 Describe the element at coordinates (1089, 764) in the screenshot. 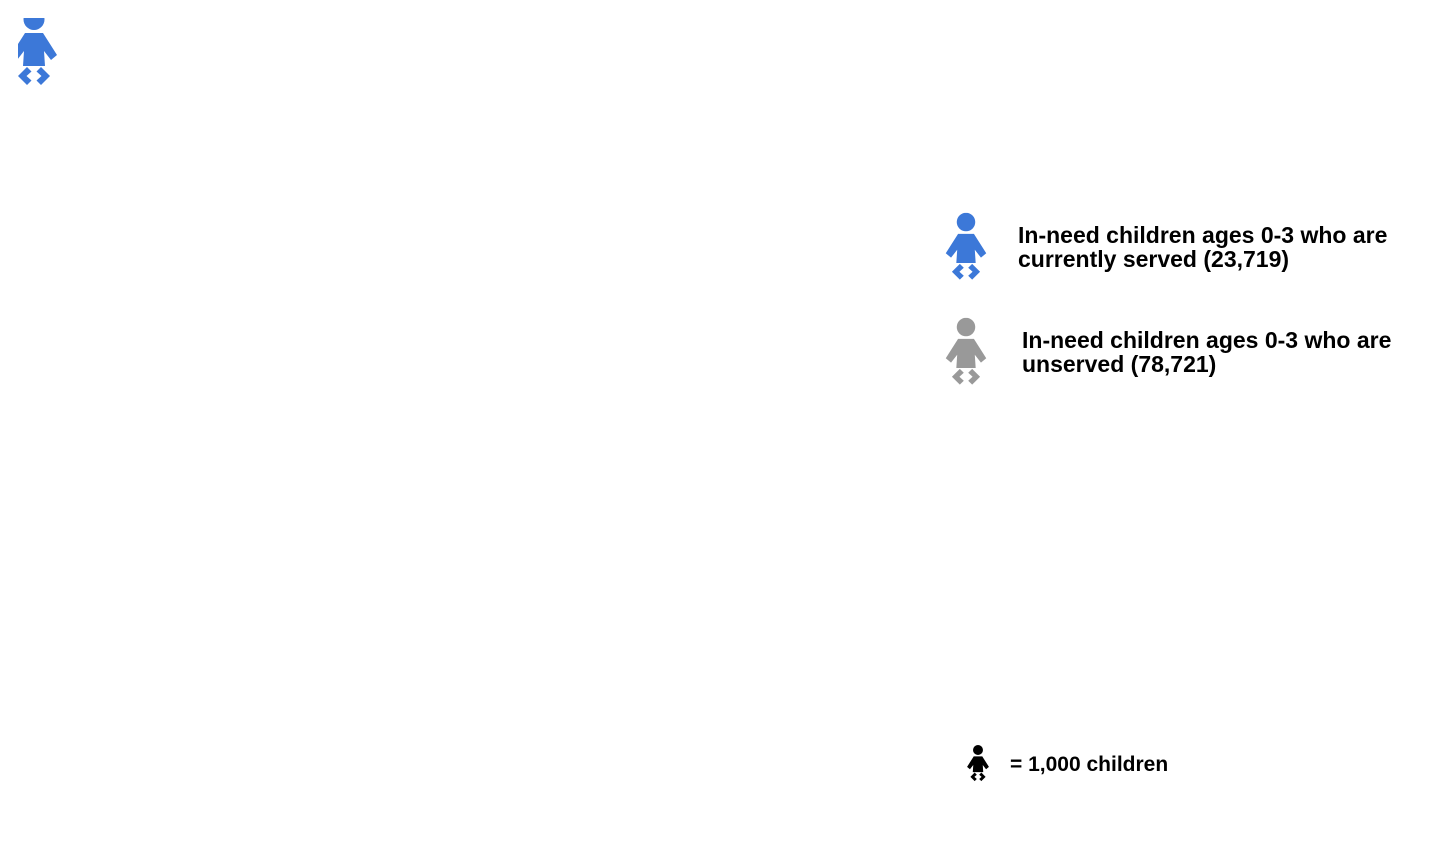

I see `scale-label: = 1,000 children` at that location.